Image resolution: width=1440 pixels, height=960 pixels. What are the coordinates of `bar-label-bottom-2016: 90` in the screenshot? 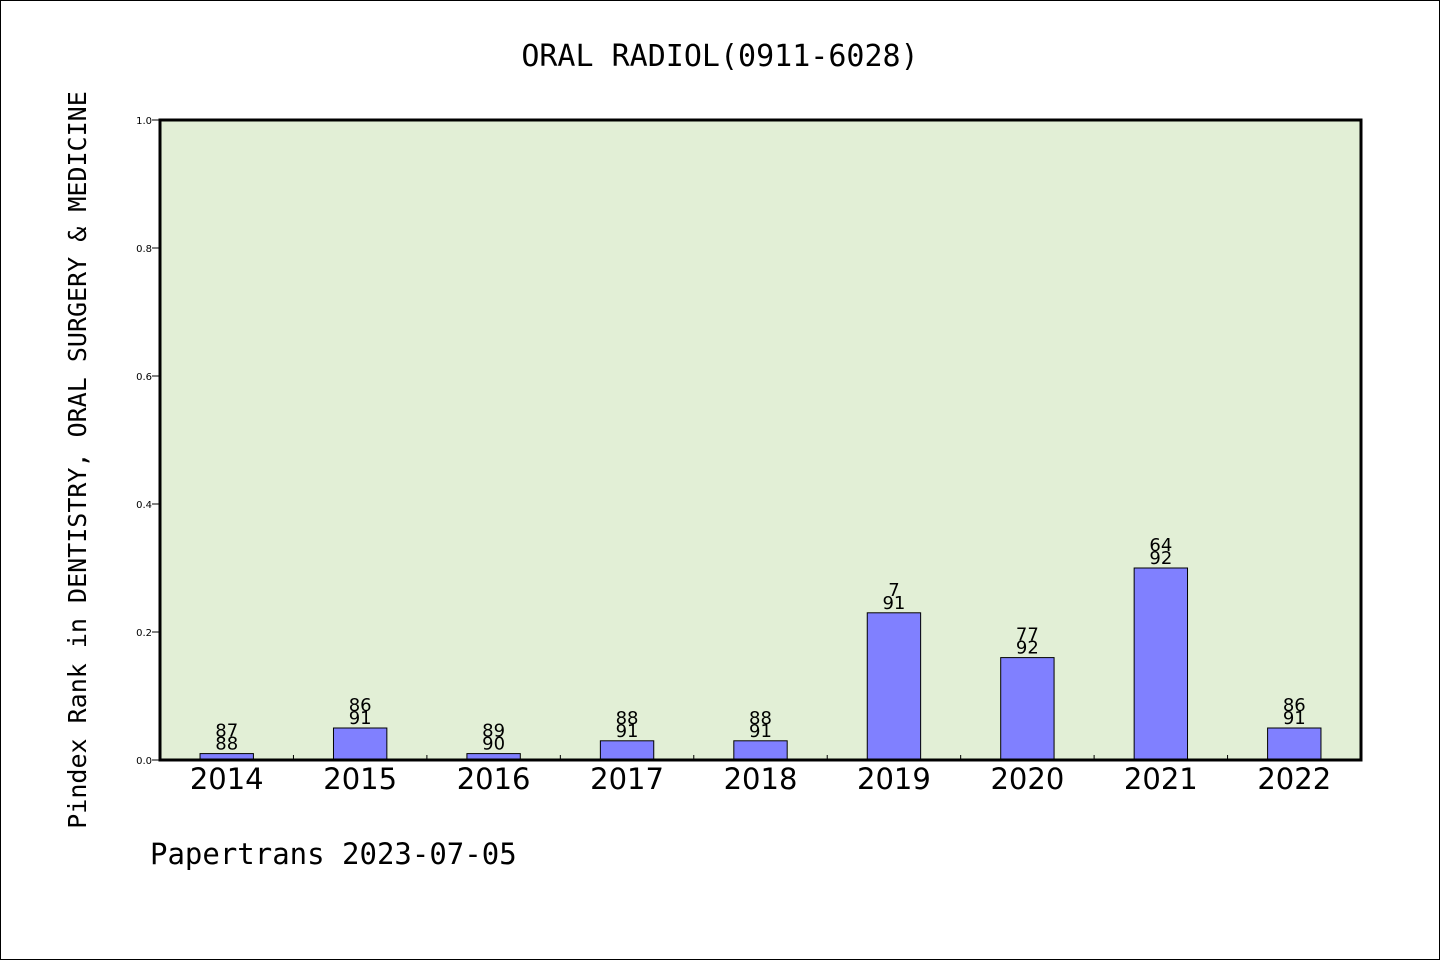 It's located at (493, 744).